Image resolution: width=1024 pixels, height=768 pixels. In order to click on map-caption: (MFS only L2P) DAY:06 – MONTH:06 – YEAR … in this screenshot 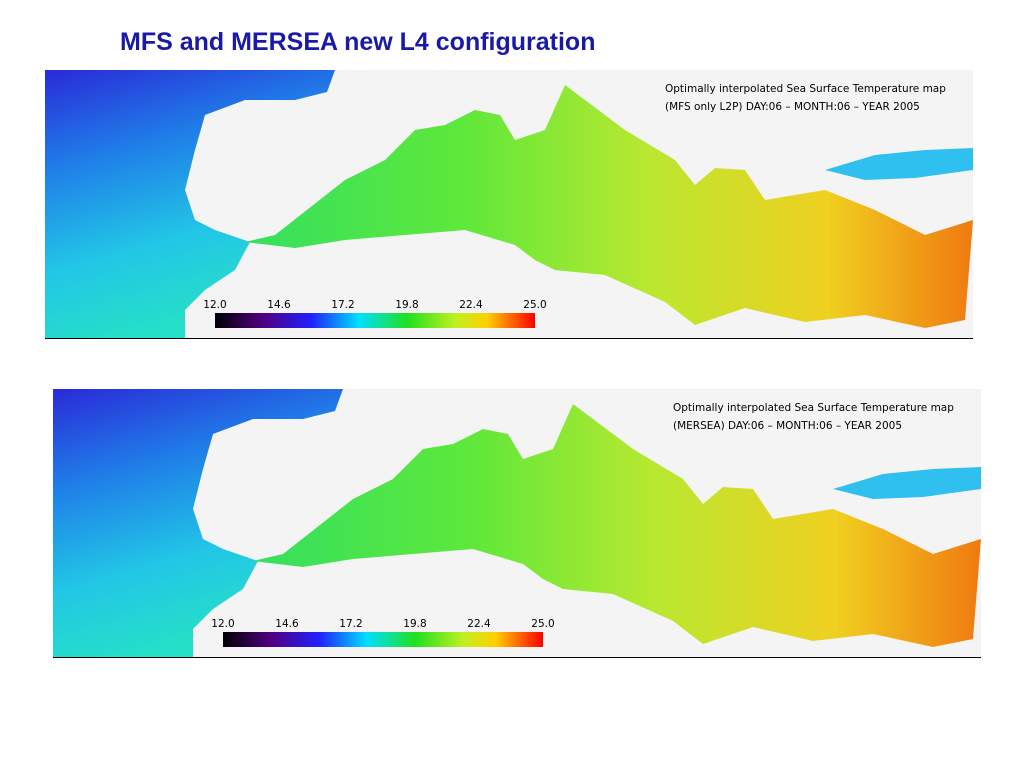, I will do `click(792, 107)`.